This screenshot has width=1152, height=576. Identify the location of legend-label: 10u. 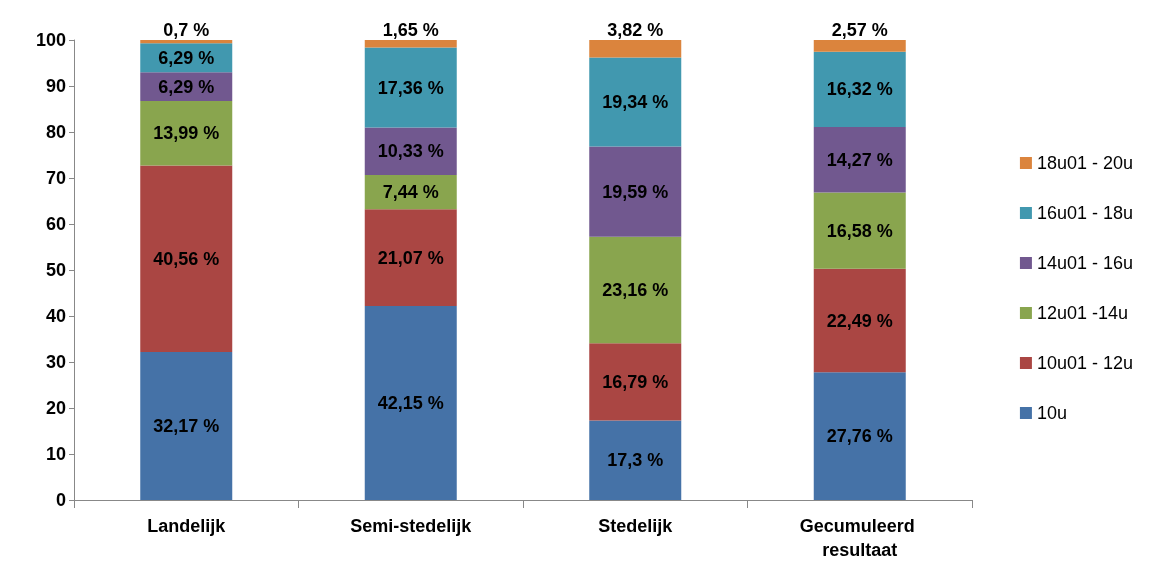
(1051, 413).